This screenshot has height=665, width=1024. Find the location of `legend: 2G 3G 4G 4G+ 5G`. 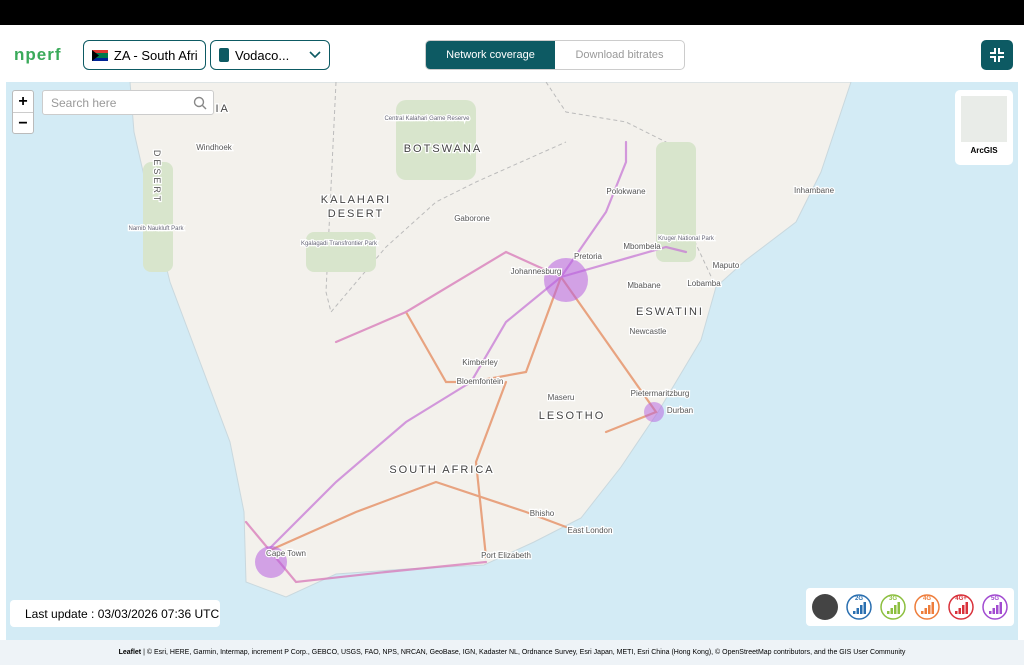

legend: 2G 3G 4G 4G+ 5G is located at coordinates (910, 607).